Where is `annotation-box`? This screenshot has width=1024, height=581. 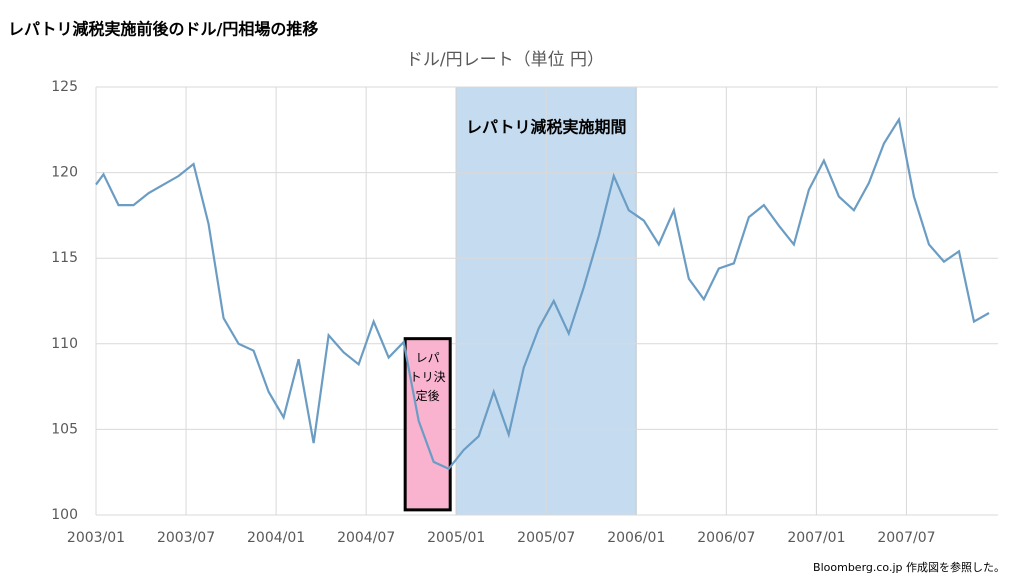
annotation-box is located at coordinates (427, 424).